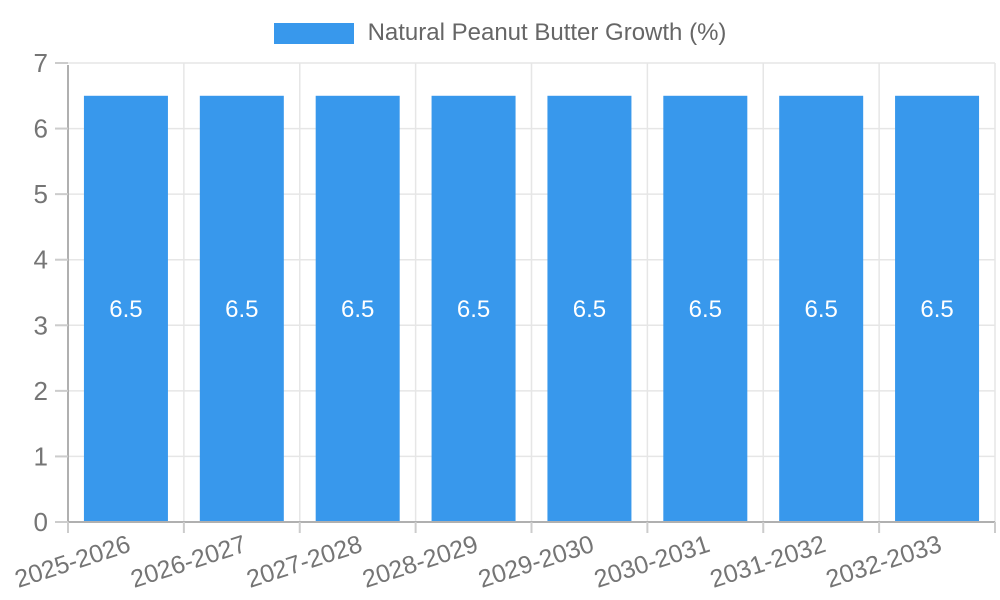  Describe the element at coordinates (41, 325) in the screenshot. I see `y-axis-tick-label: 3` at that location.